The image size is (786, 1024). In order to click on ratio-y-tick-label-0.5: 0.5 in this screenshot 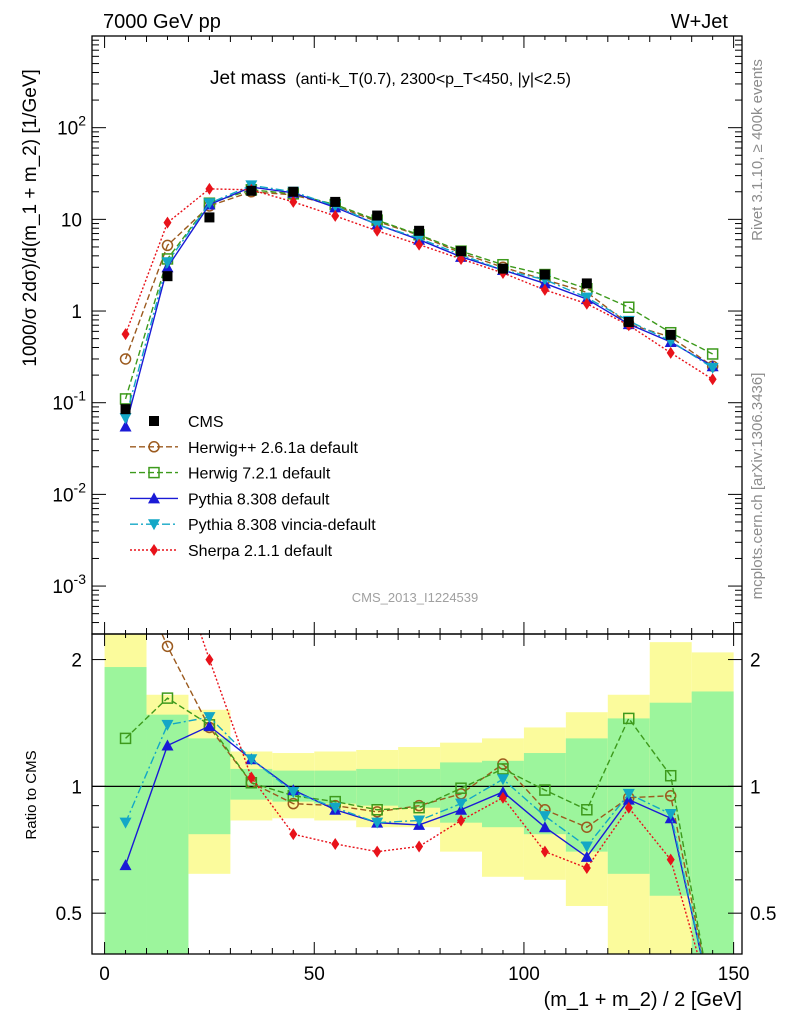, I will do `click(69, 914)`.